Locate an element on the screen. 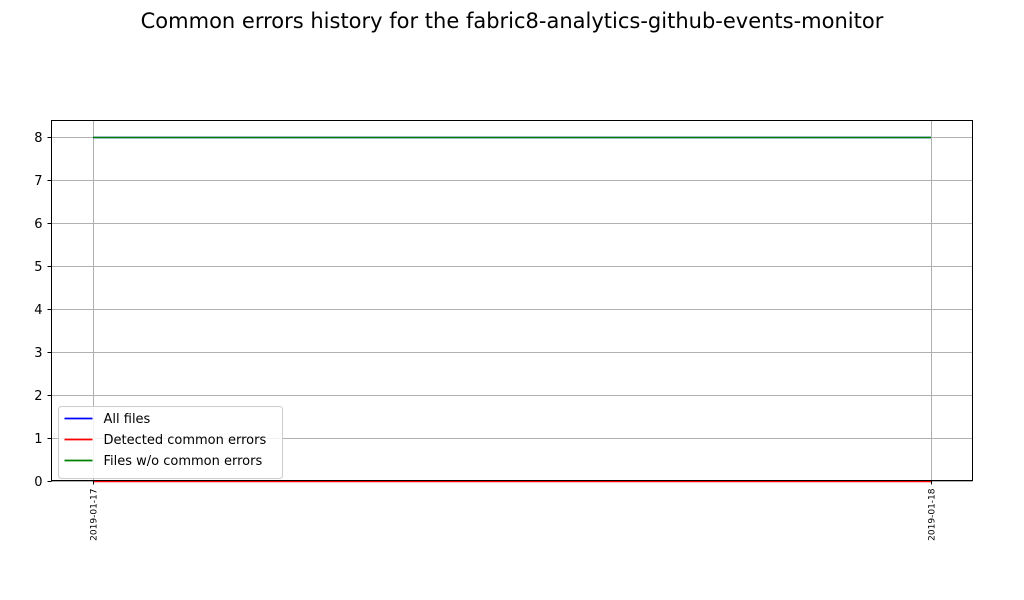  legend-label: All files is located at coordinates (127, 419).